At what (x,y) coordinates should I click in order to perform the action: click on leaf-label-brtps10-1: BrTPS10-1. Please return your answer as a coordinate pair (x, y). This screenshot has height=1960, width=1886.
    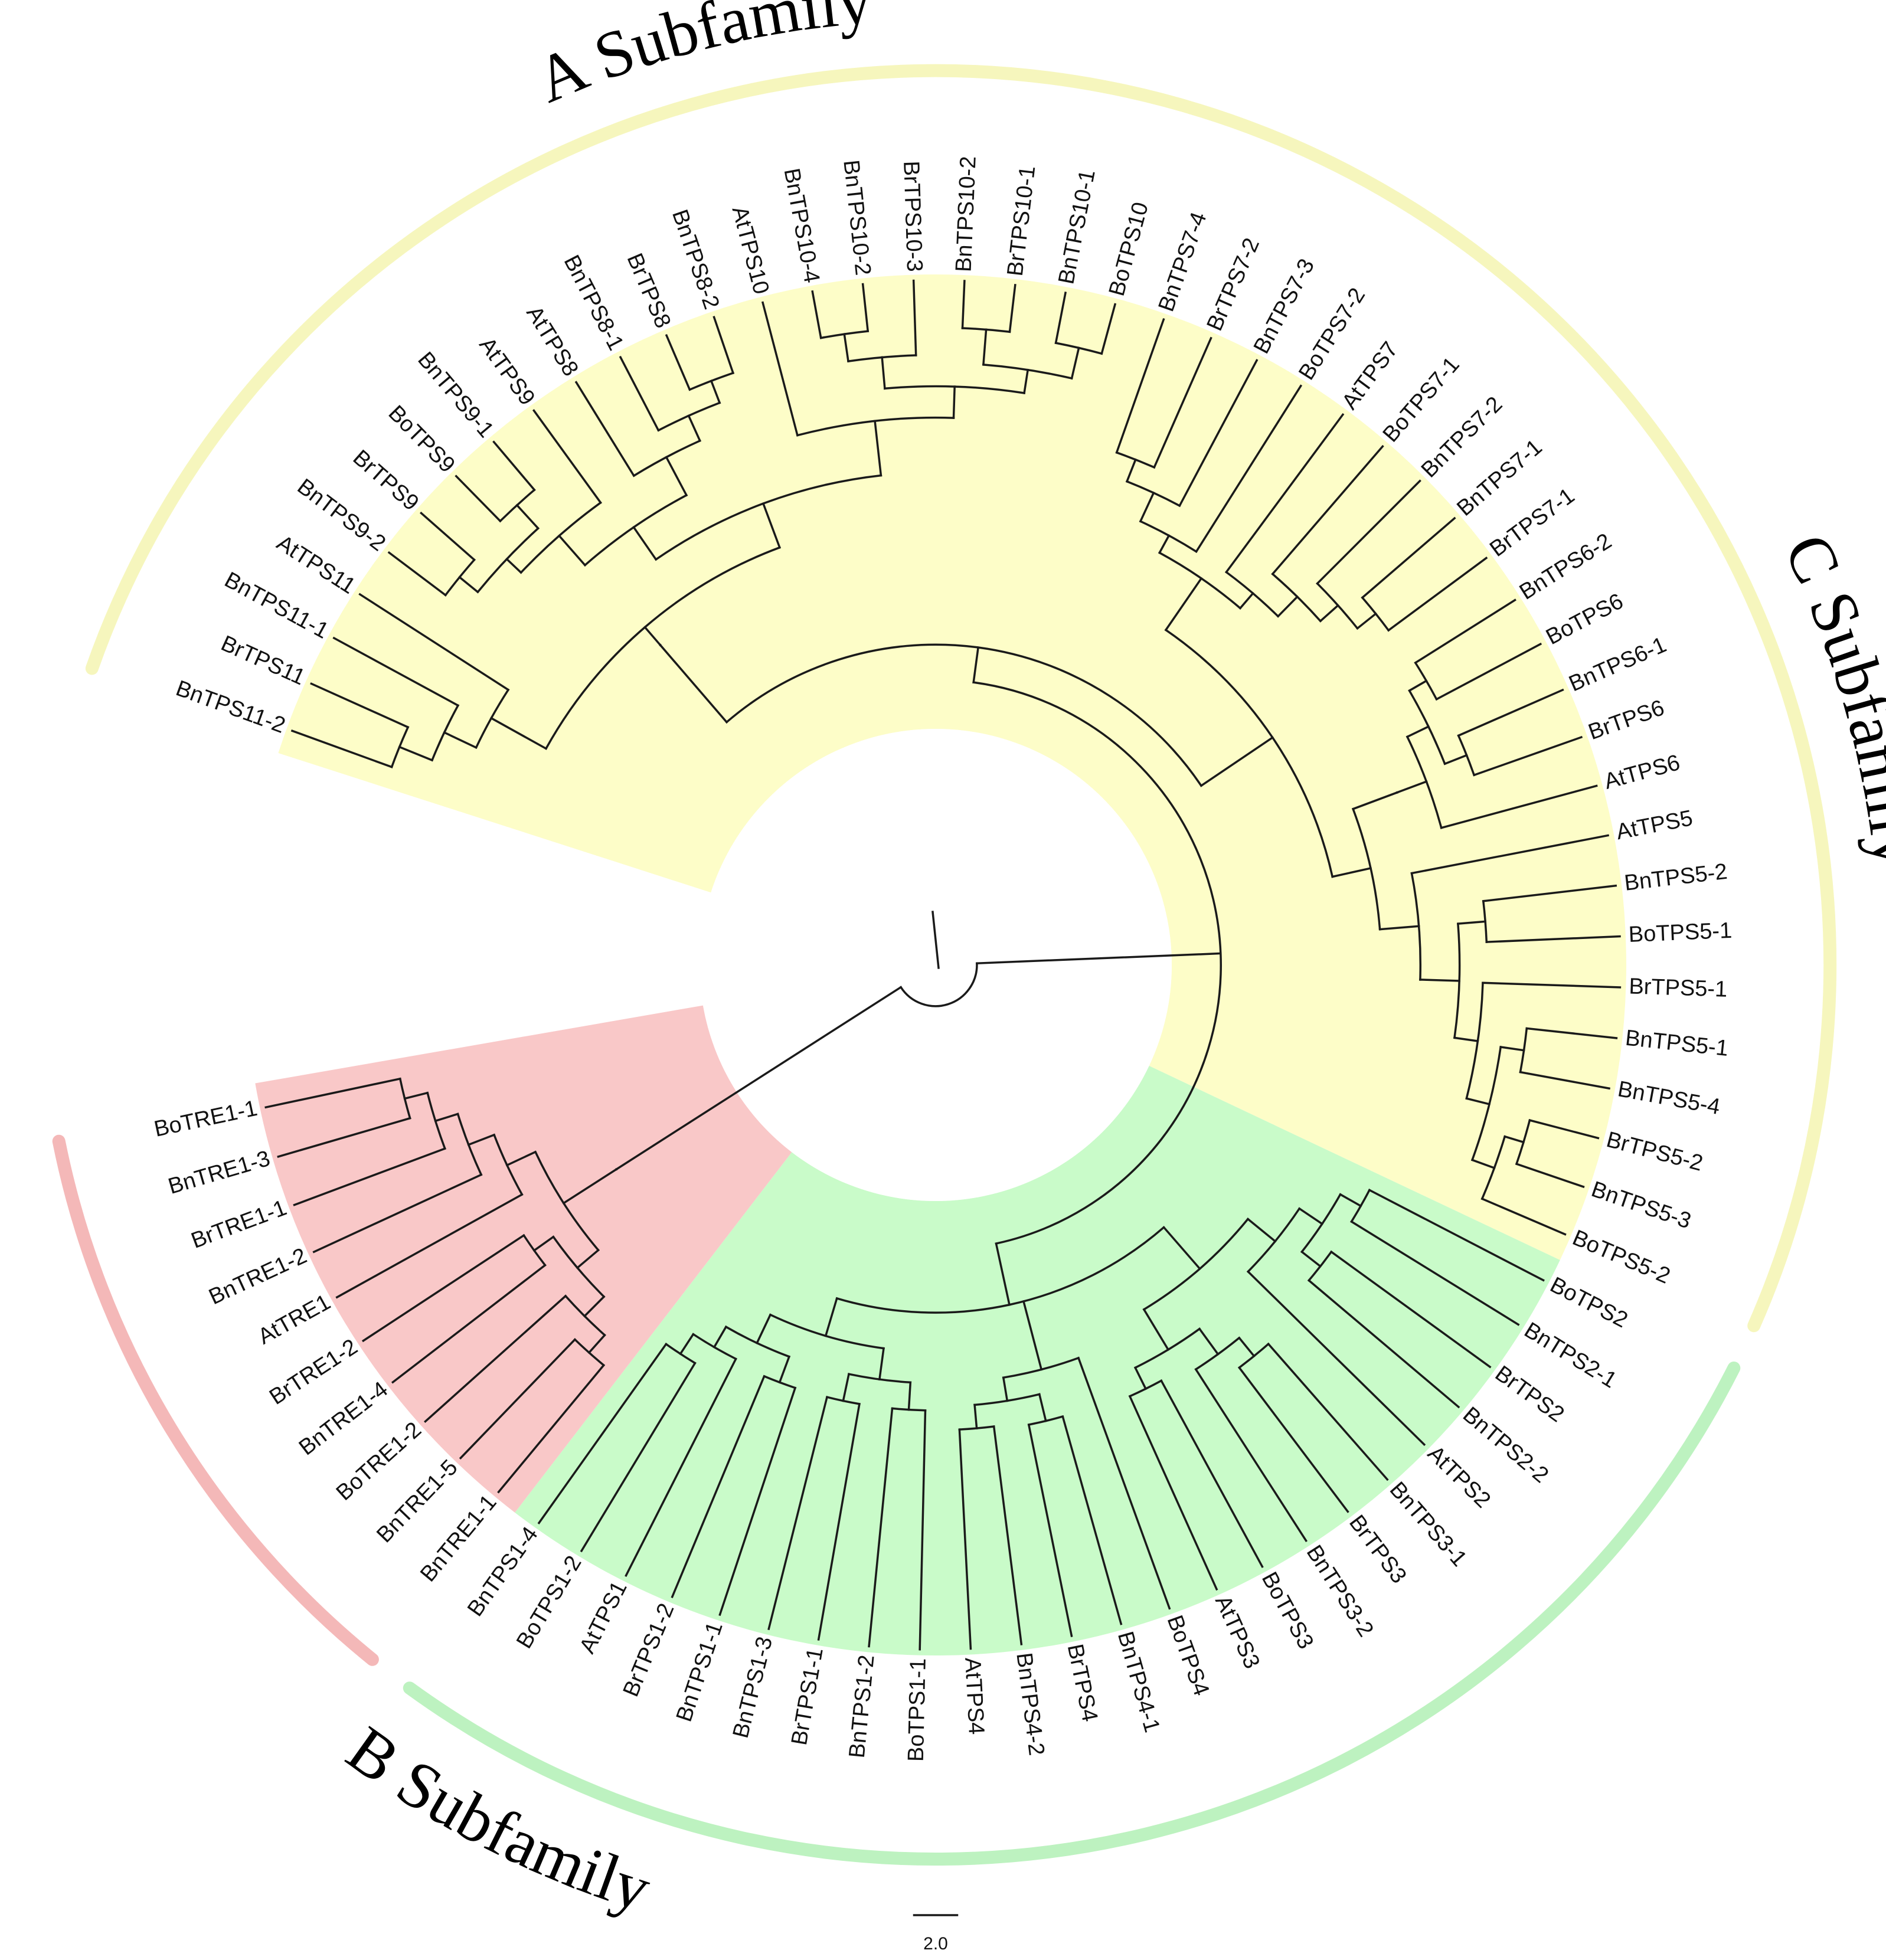
    Looking at the image, I should click on (1022, 221).